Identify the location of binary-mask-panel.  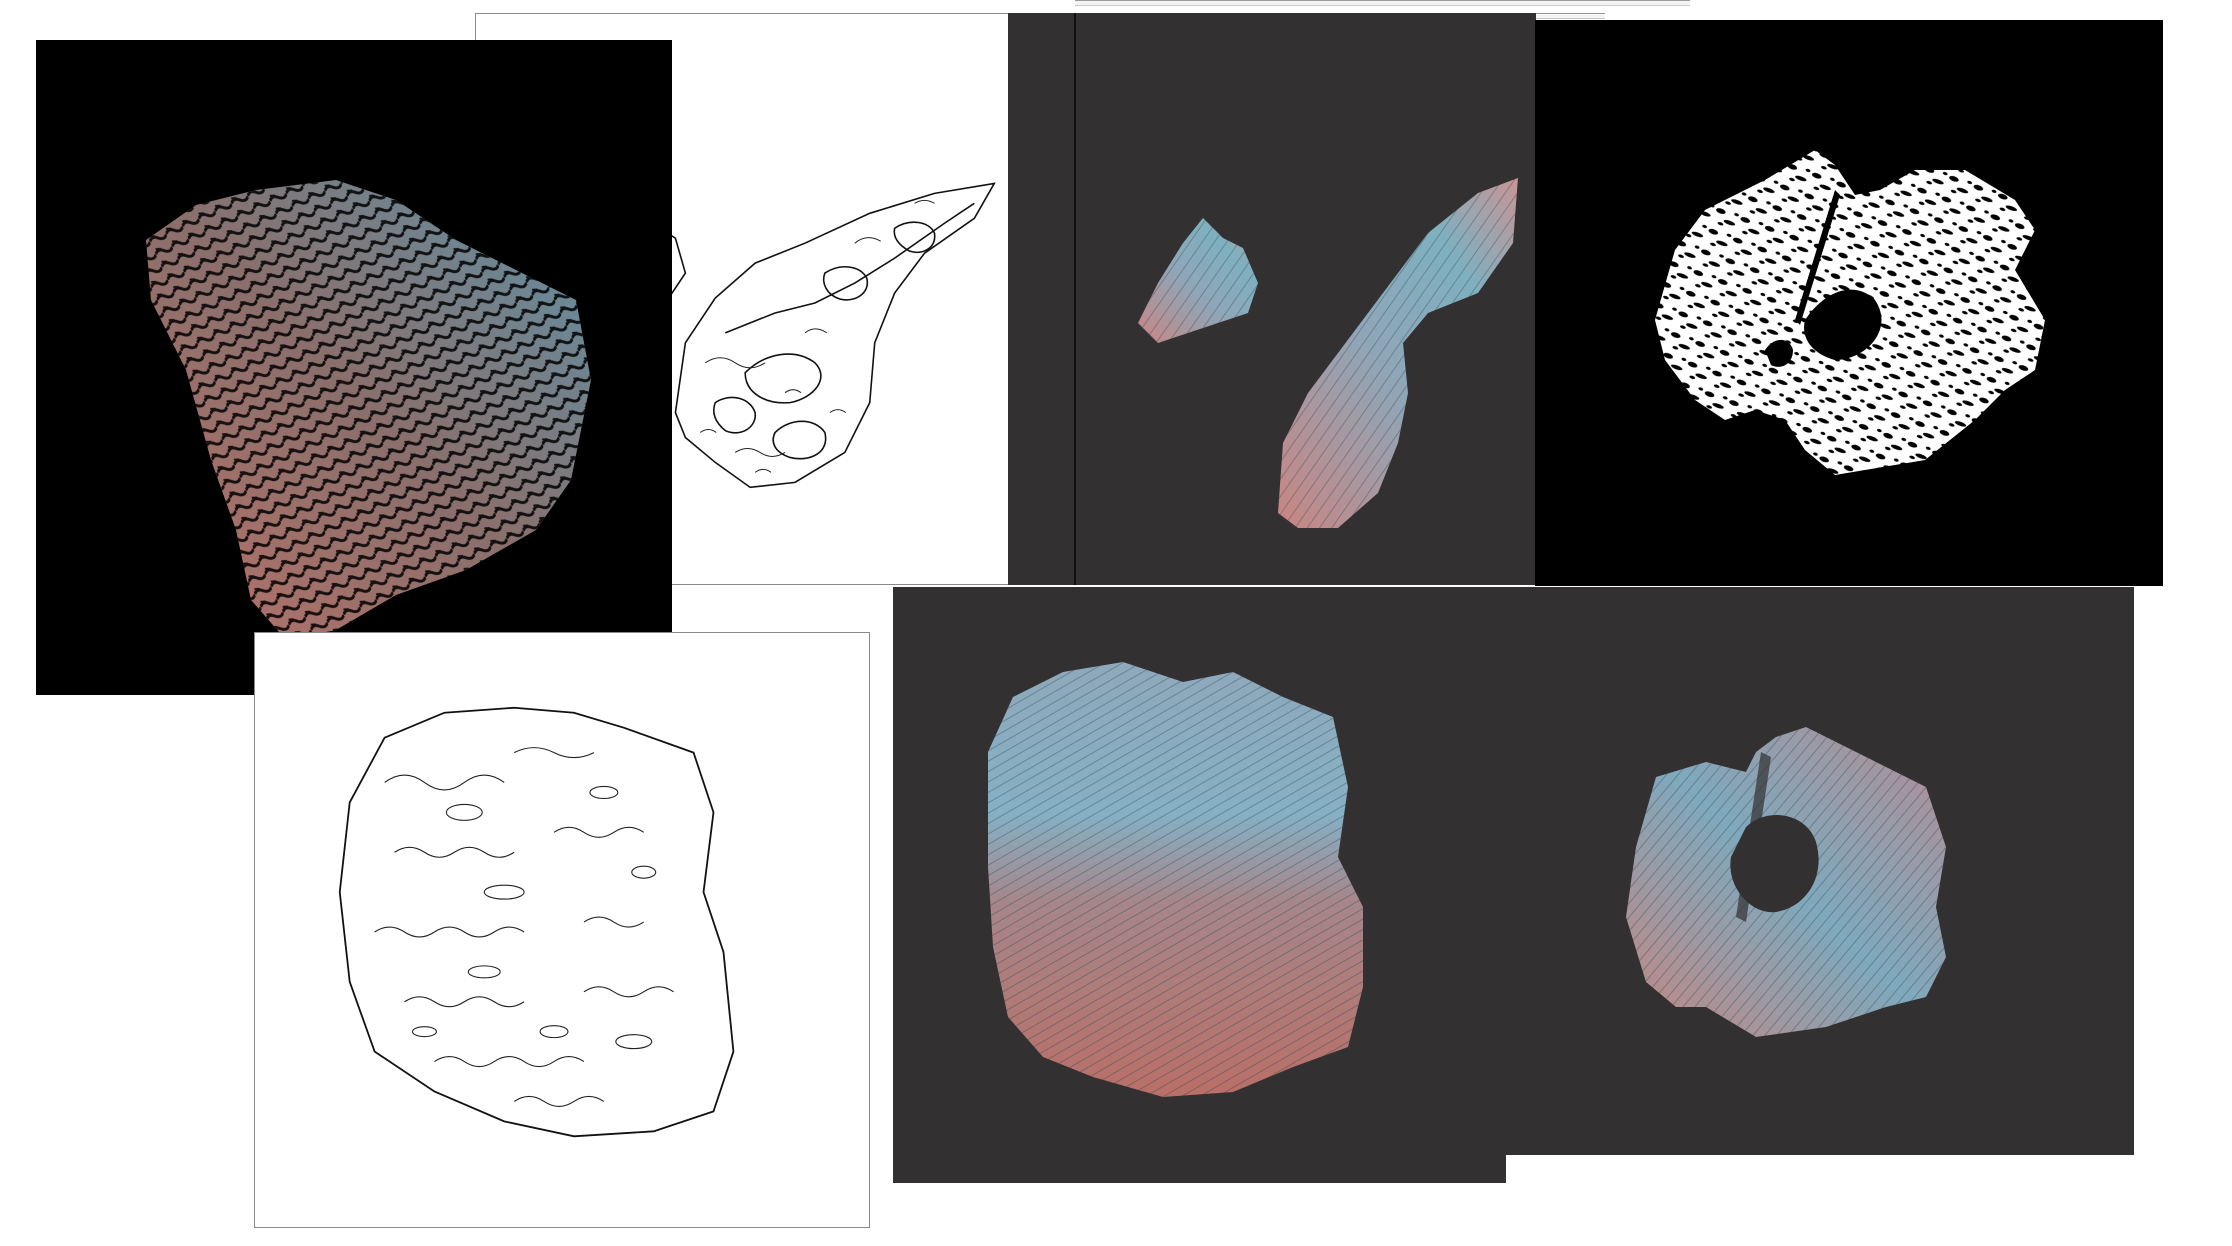
(1849, 303).